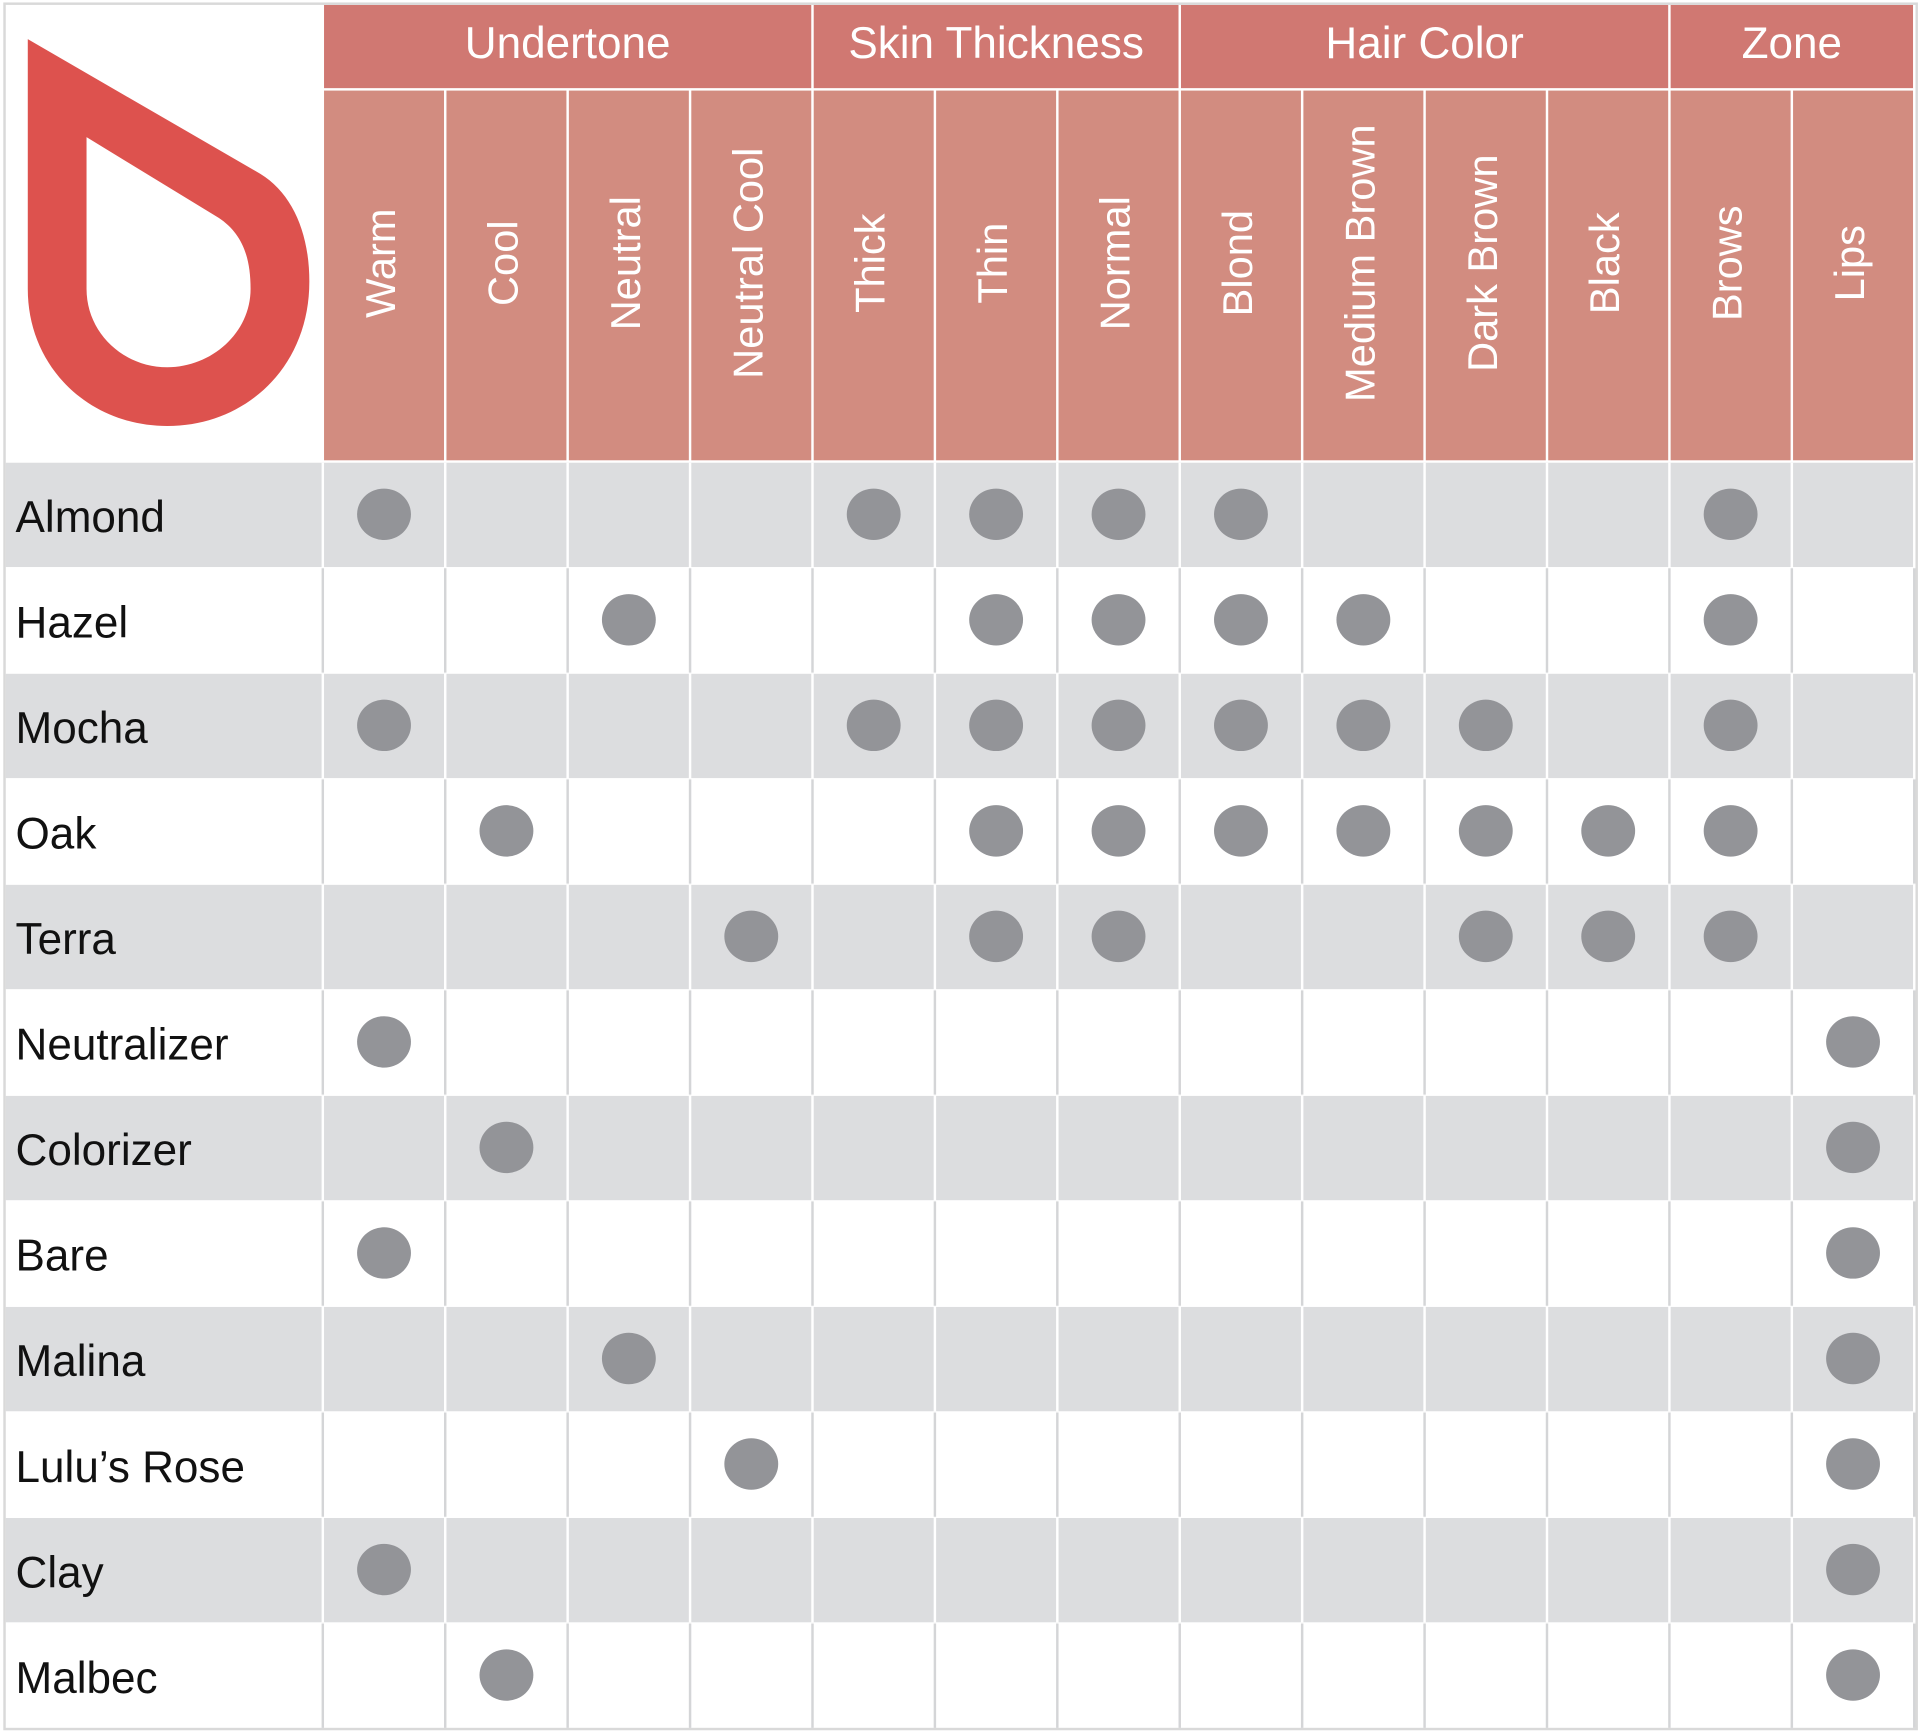 This screenshot has width=1920, height=1731. What do you see at coordinates (72, 623) in the screenshot?
I see `row-label: Hazel` at bounding box center [72, 623].